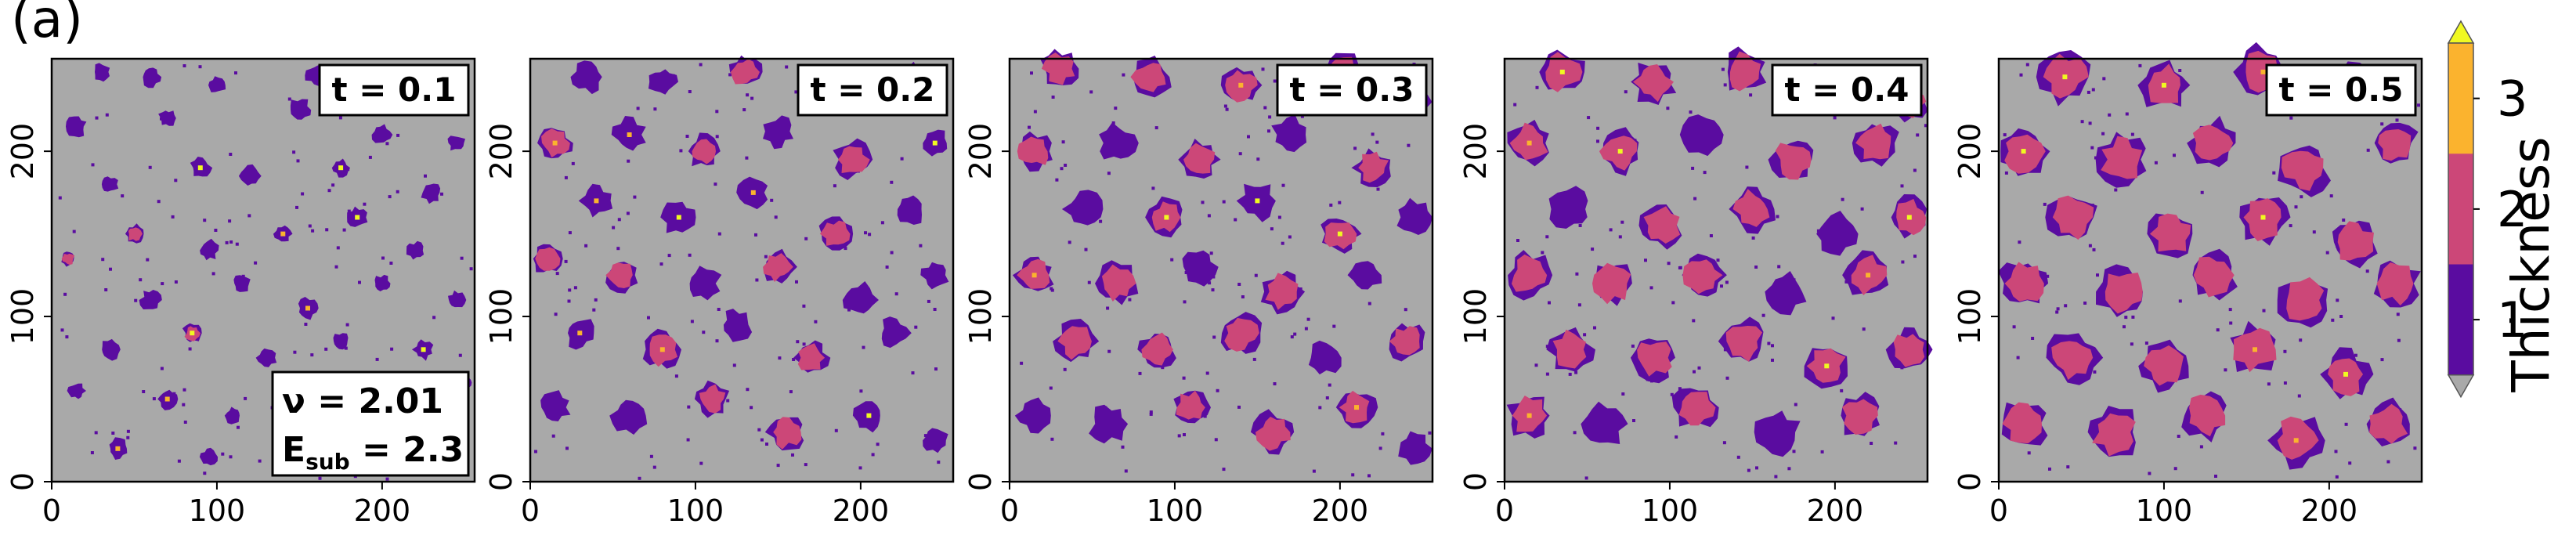 The height and width of the screenshot is (542, 2576). I want to click on esub-annotation: Esub = 2.3, so click(373, 452).